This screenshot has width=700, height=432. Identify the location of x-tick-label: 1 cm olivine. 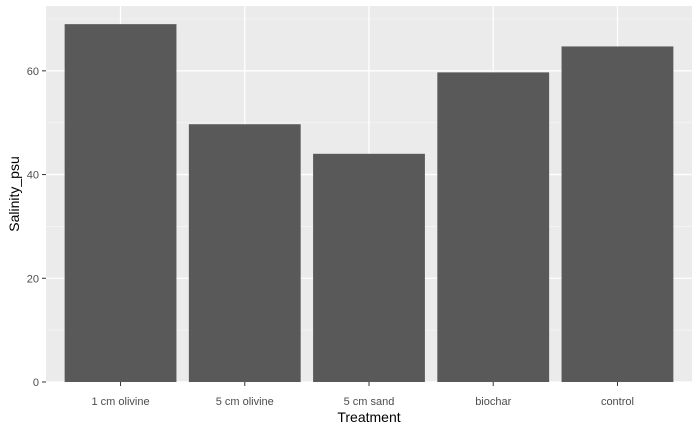
(120, 402).